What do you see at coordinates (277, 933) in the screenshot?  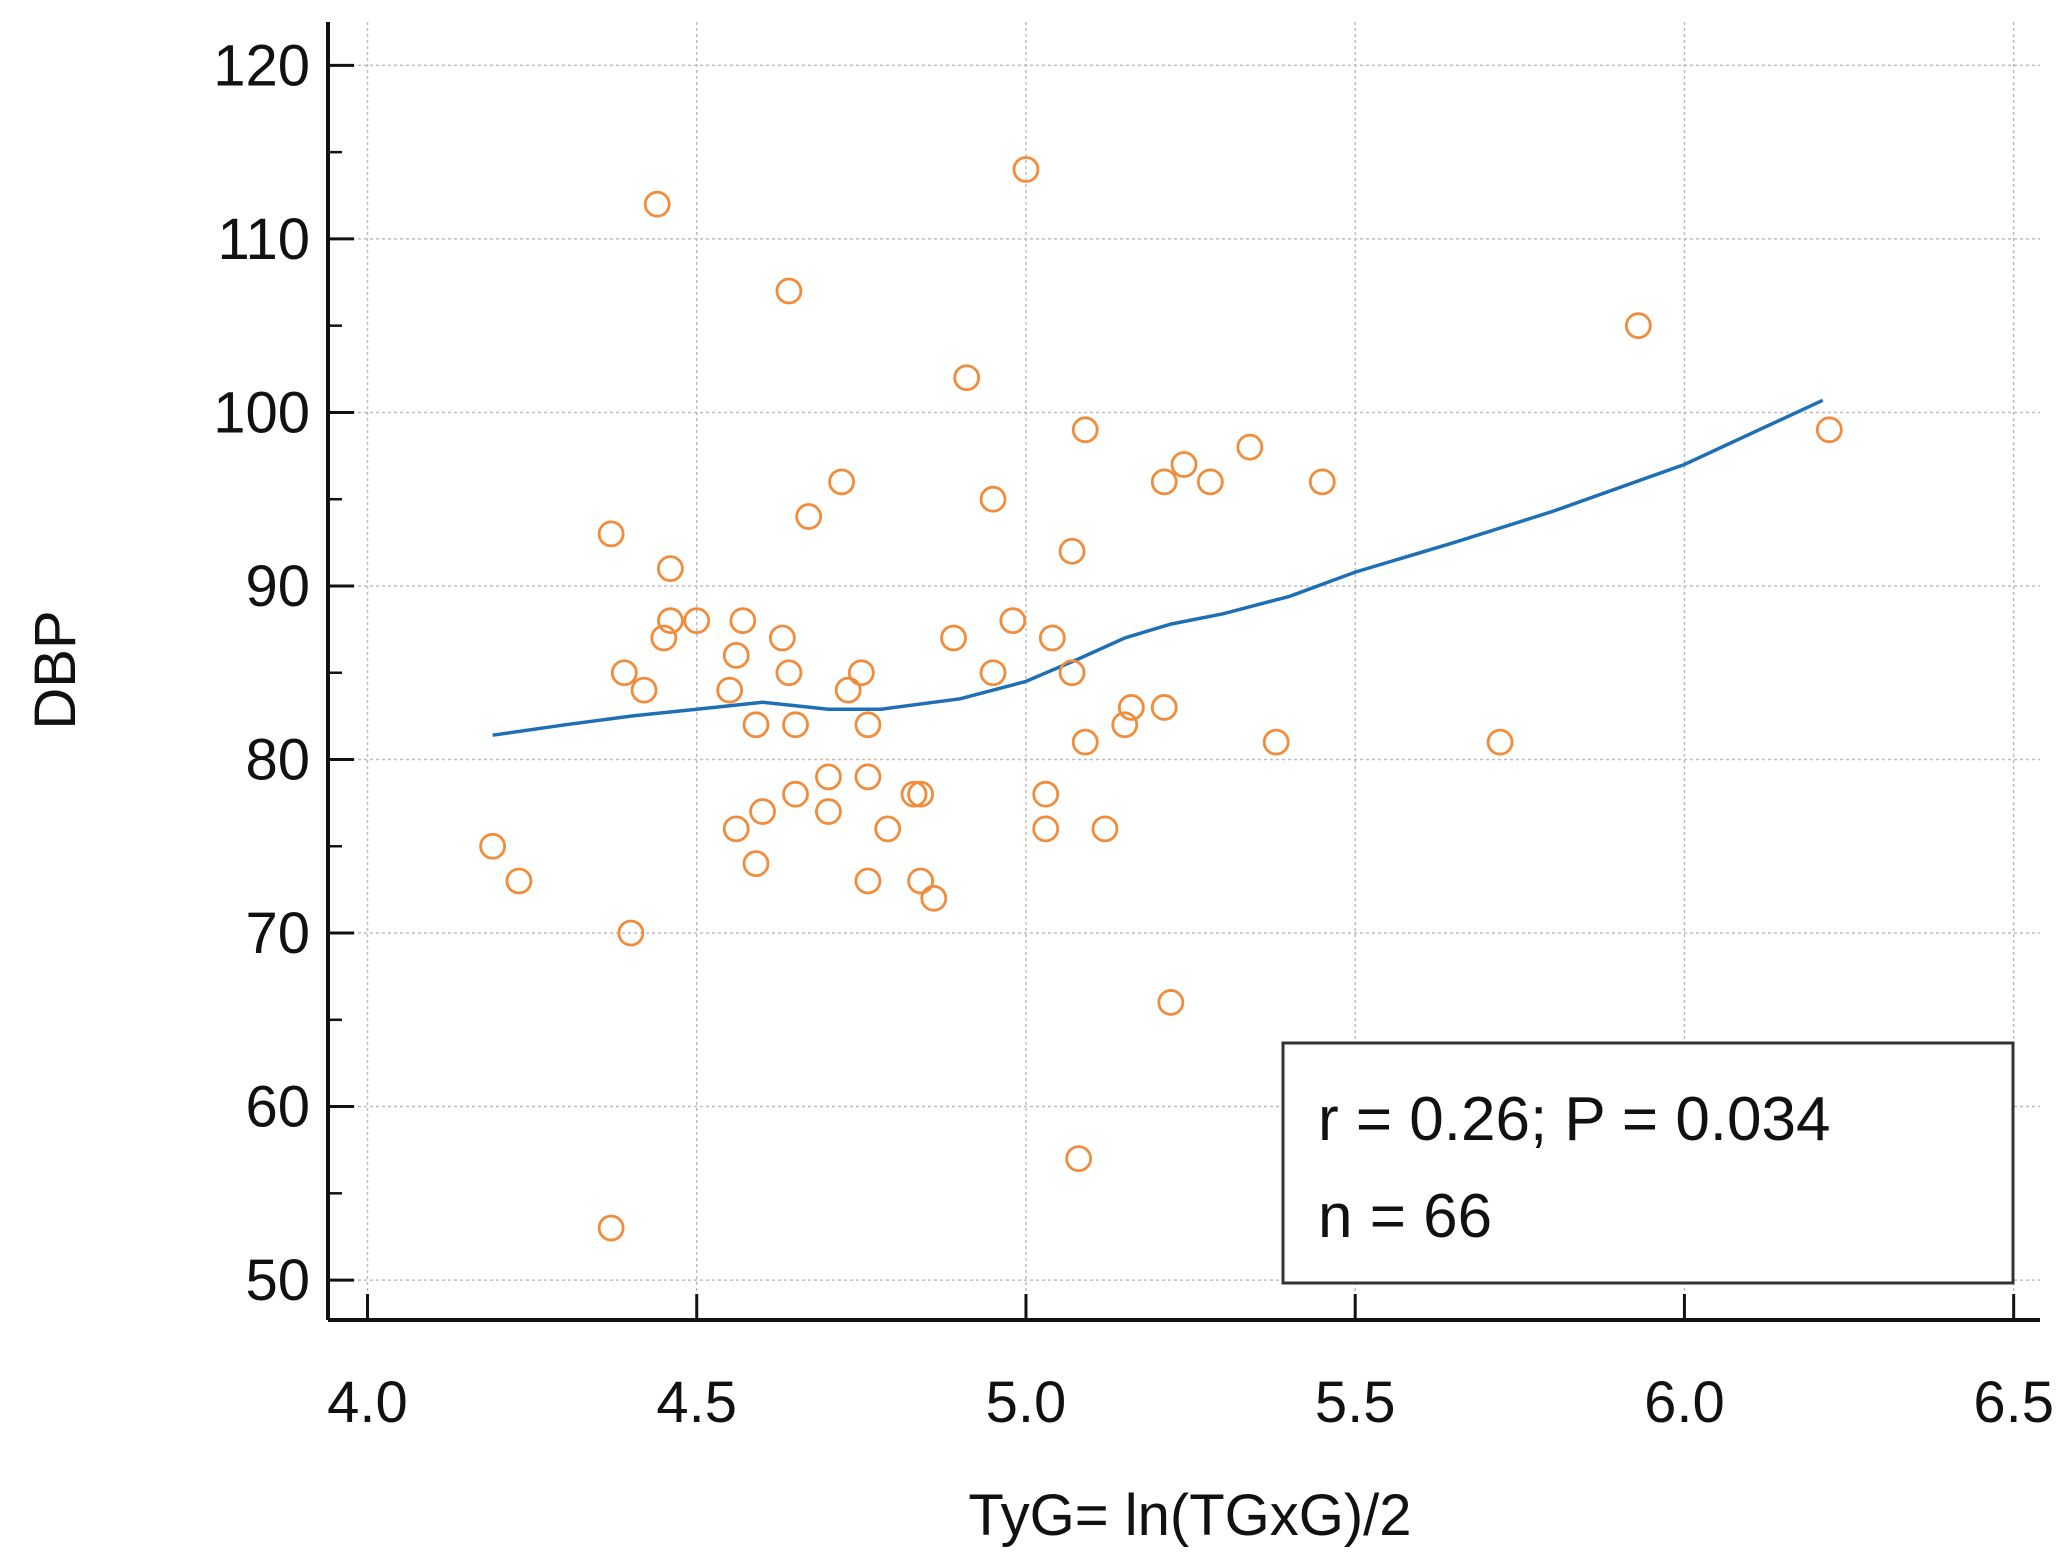 I see `y-tick-label: 70` at bounding box center [277, 933].